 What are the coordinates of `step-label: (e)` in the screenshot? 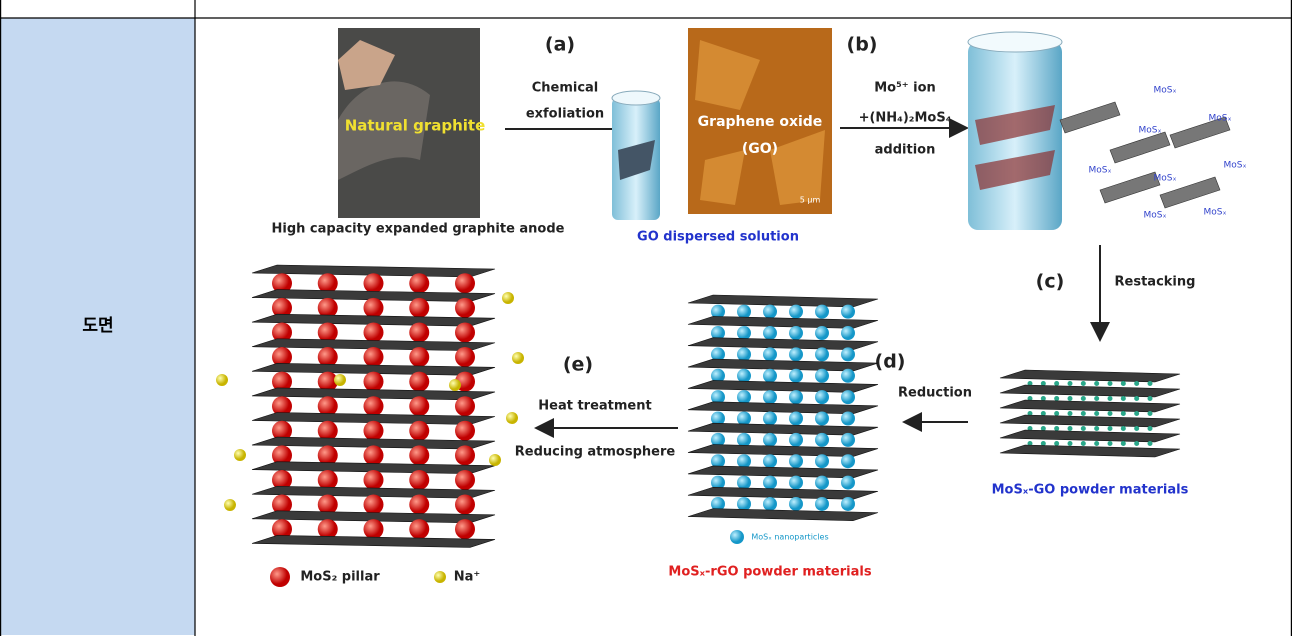 It's located at (578, 365).